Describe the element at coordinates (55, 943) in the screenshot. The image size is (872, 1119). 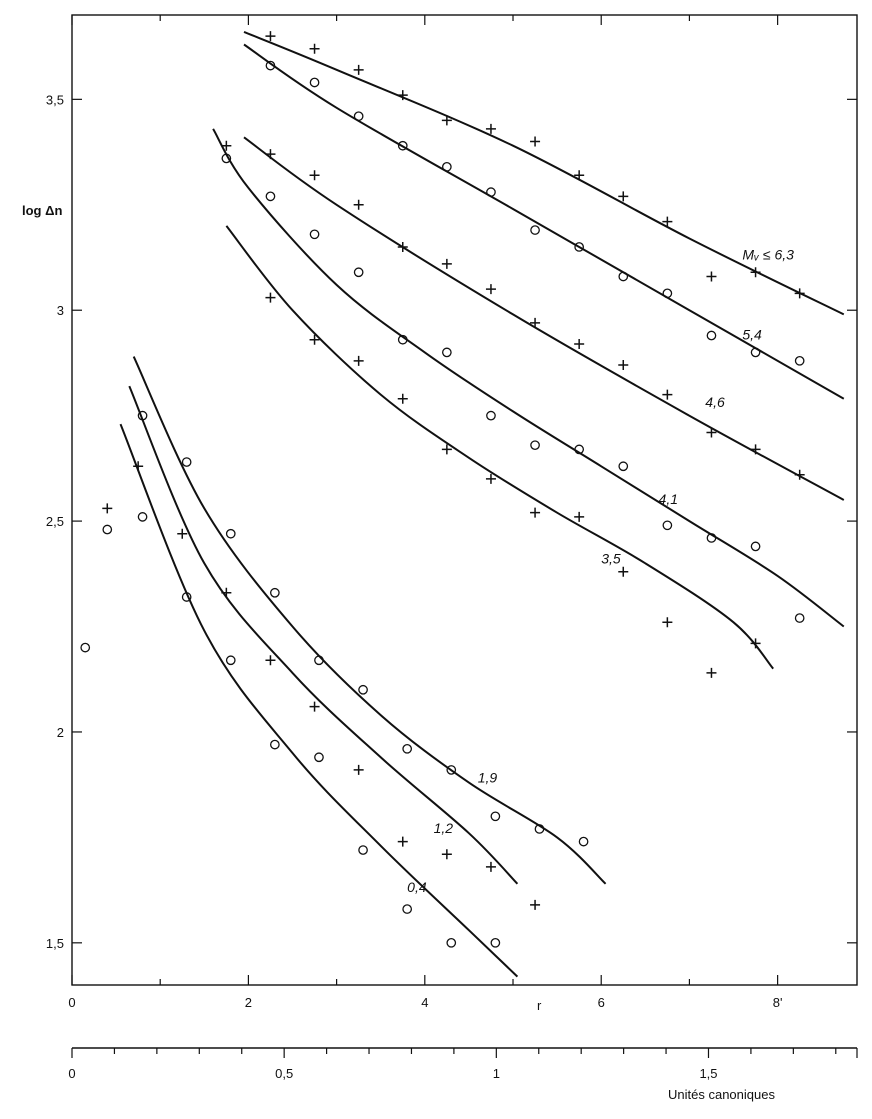
I see `y-tick-label: 1,5` at that location.